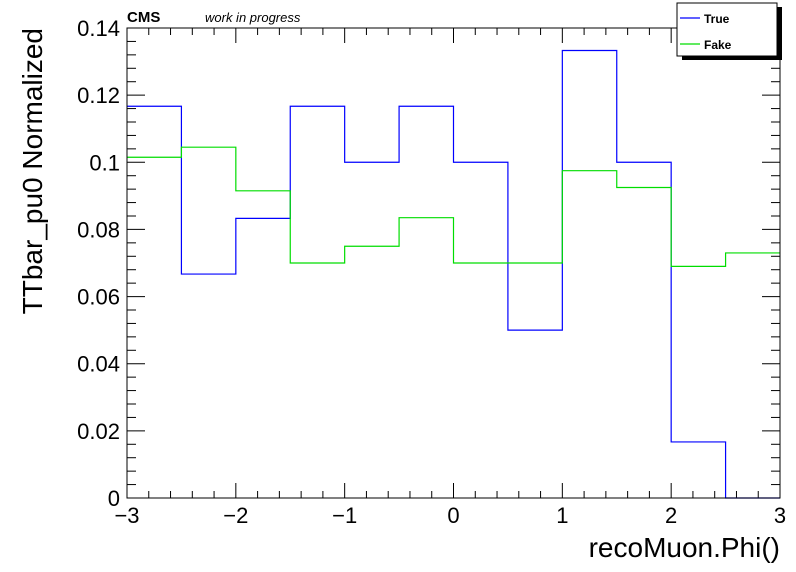 Image resolution: width=796 pixels, height=572 pixels. What do you see at coordinates (717, 19) in the screenshot?
I see `legend-label-true: True` at bounding box center [717, 19].